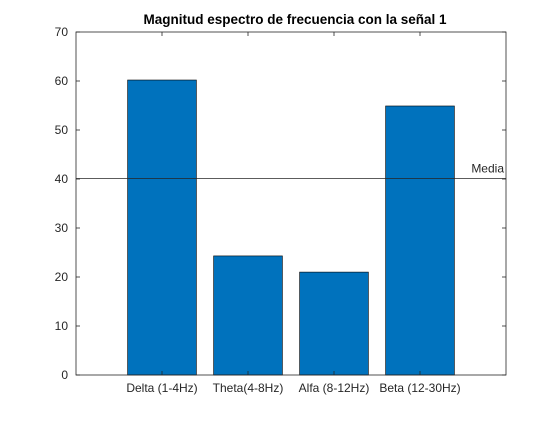  I want to click on y-tick-label: 0, so click(64, 375).